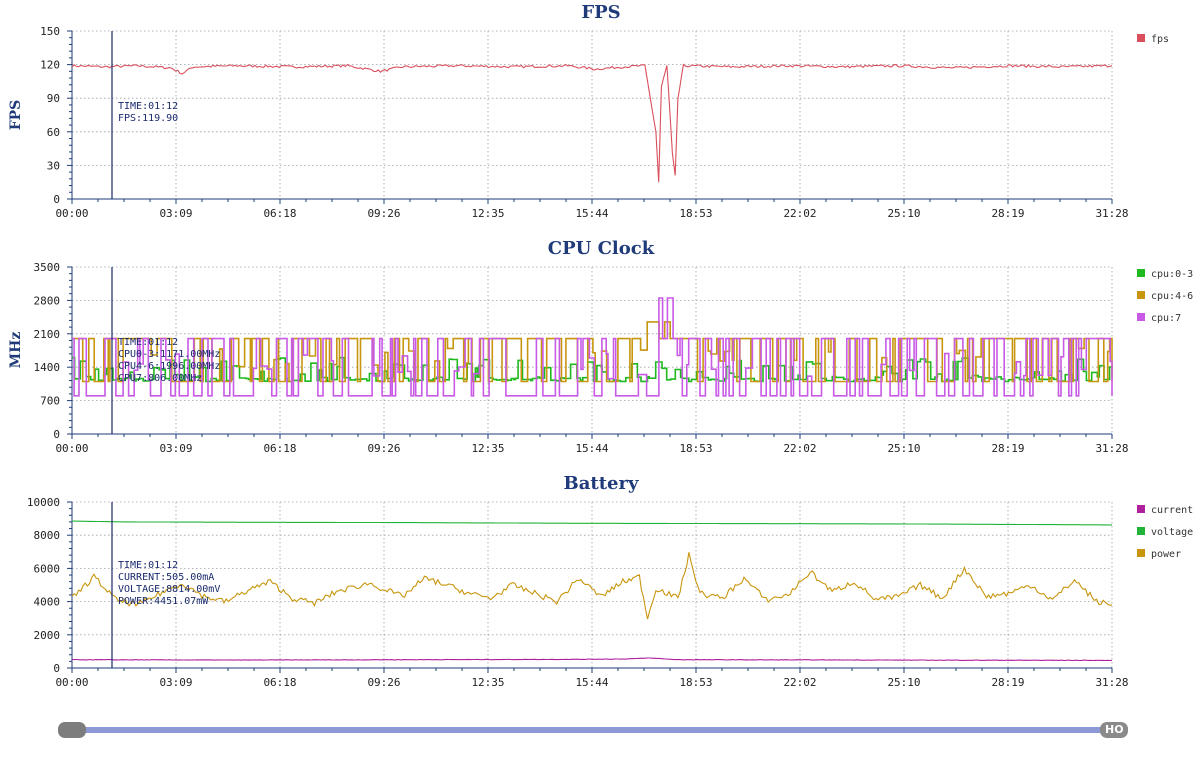  Describe the element at coordinates (47, 568) in the screenshot. I see `y-tick-label: 6000` at that location.